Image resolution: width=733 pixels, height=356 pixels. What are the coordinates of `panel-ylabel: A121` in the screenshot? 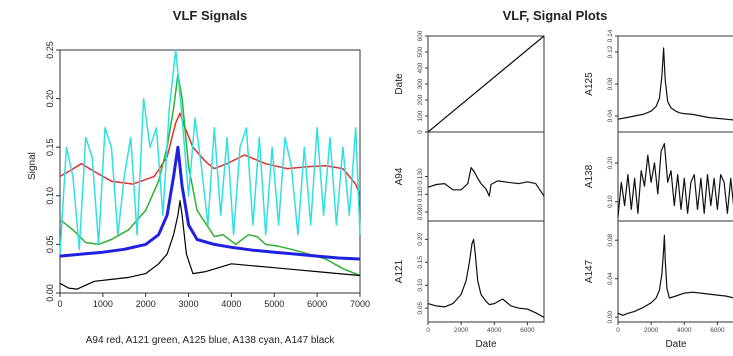 It's located at (399, 271).